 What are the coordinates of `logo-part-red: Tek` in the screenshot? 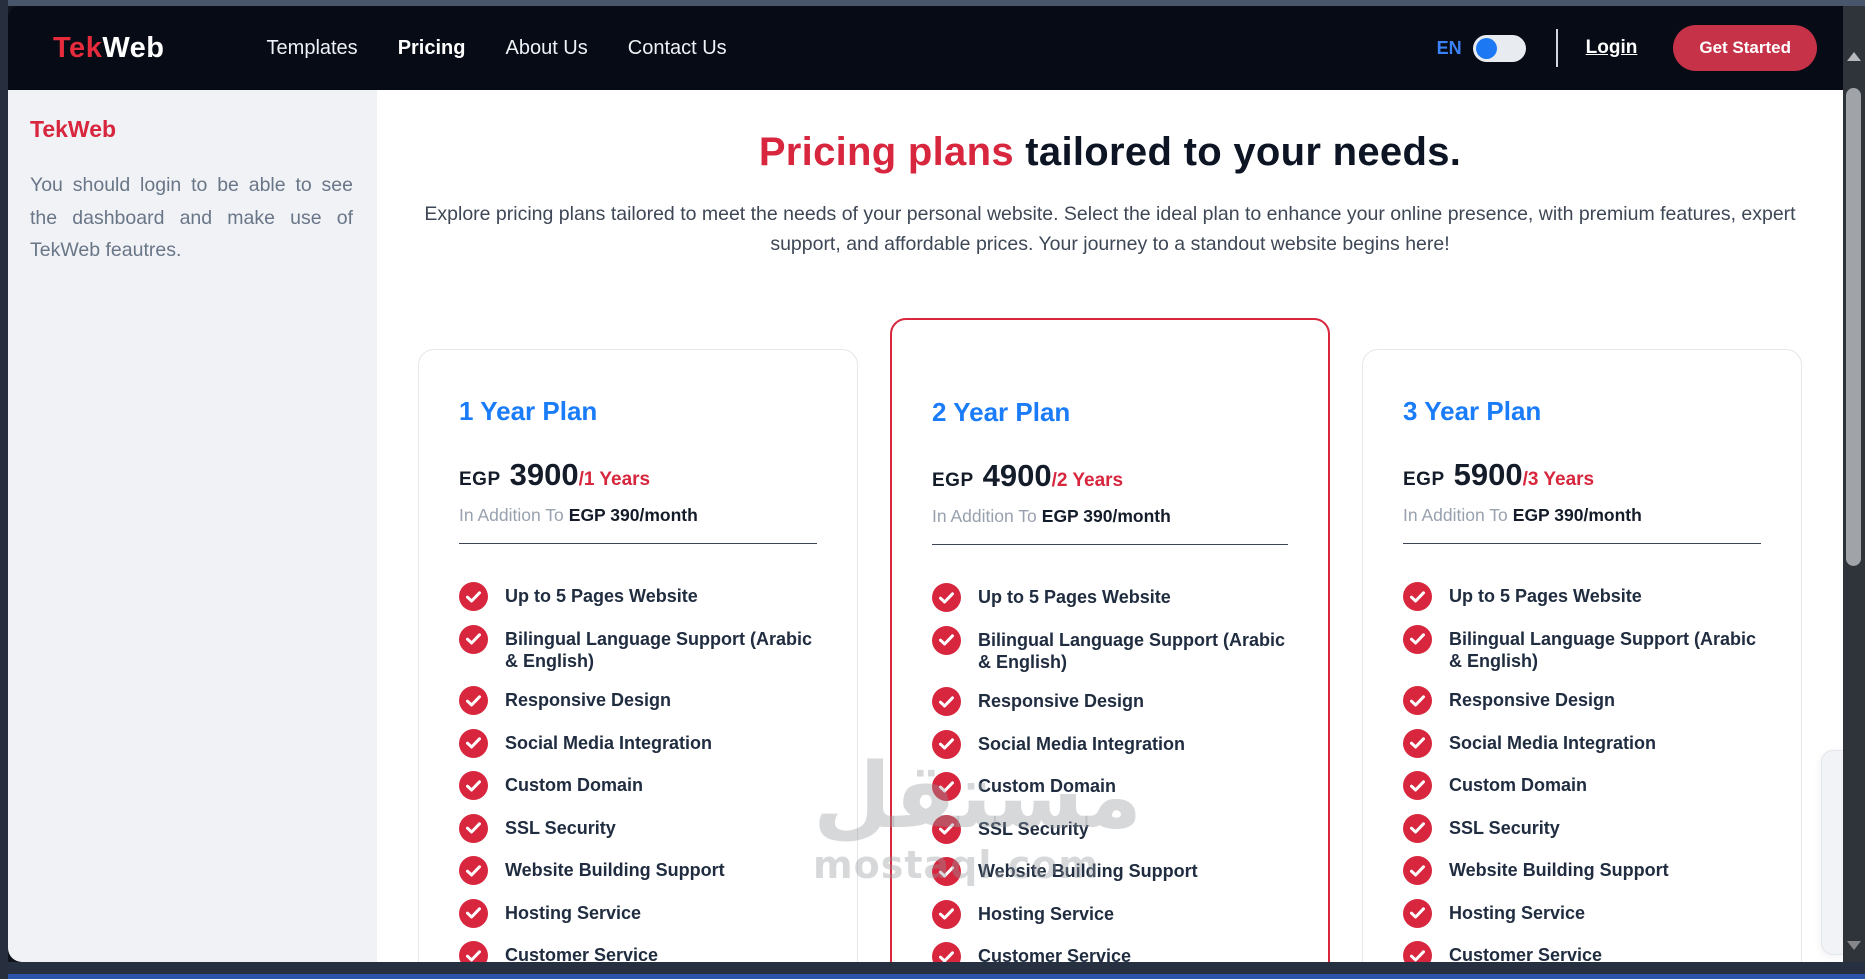 It's located at (78, 47).